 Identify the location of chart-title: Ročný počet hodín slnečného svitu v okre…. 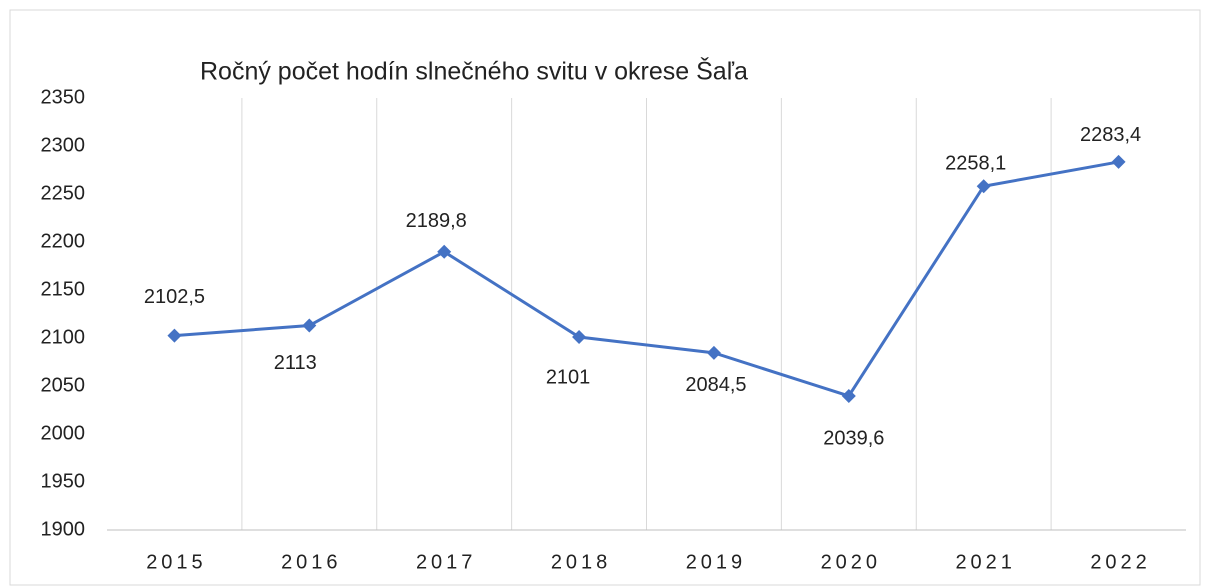
(474, 71).